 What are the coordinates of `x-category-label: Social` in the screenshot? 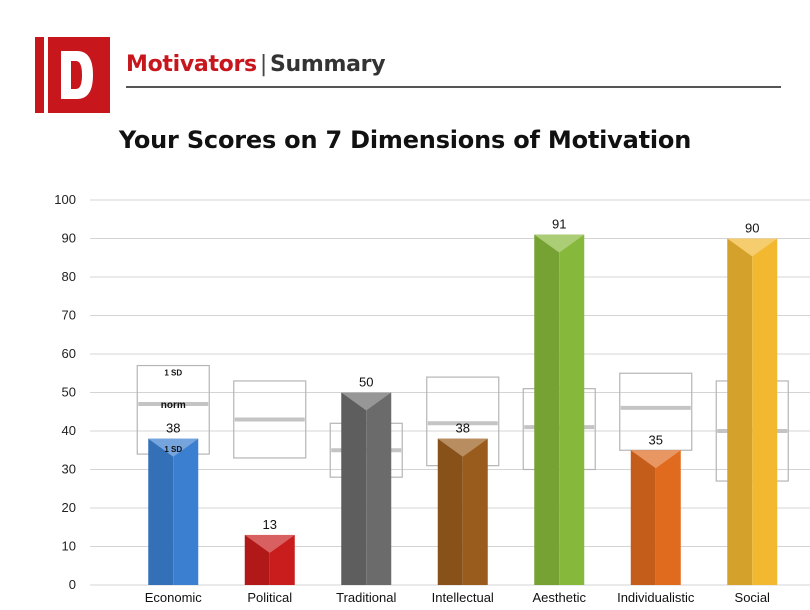 It's located at (753, 597).